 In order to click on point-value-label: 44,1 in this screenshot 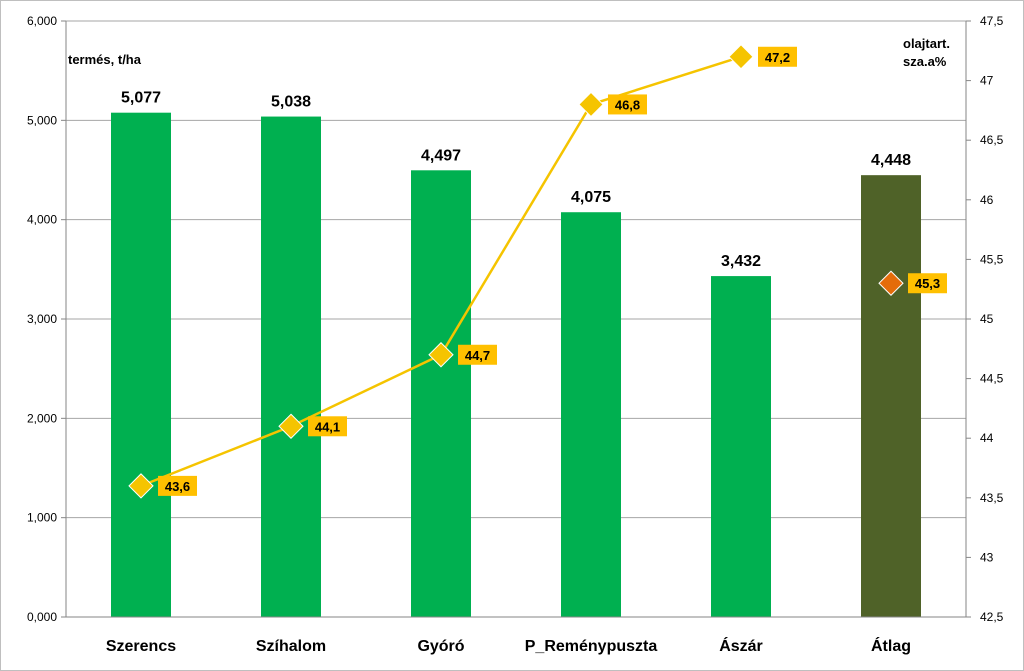, I will do `click(327, 426)`.